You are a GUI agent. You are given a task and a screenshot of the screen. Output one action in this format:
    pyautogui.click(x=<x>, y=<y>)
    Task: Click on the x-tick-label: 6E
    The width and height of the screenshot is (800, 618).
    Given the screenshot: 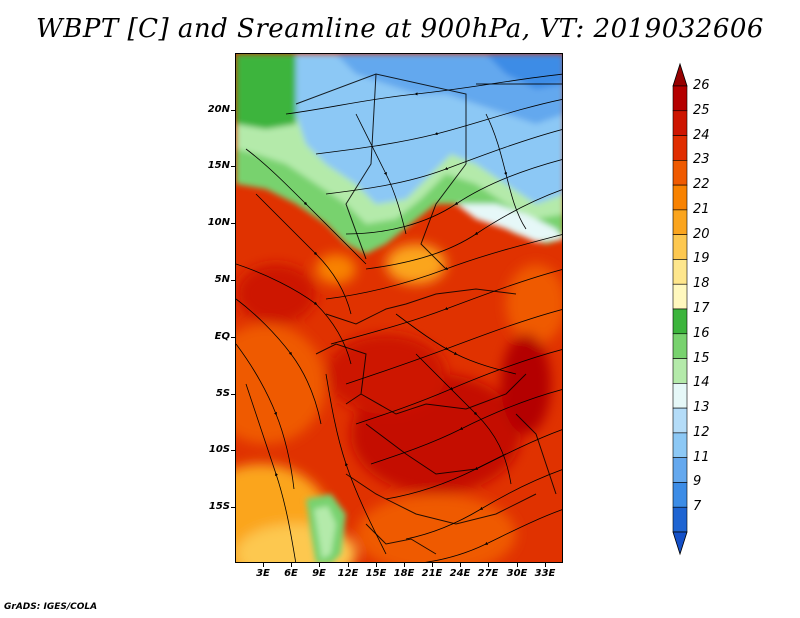 What is the action you would take?
    pyautogui.click(x=291, y=573)
    